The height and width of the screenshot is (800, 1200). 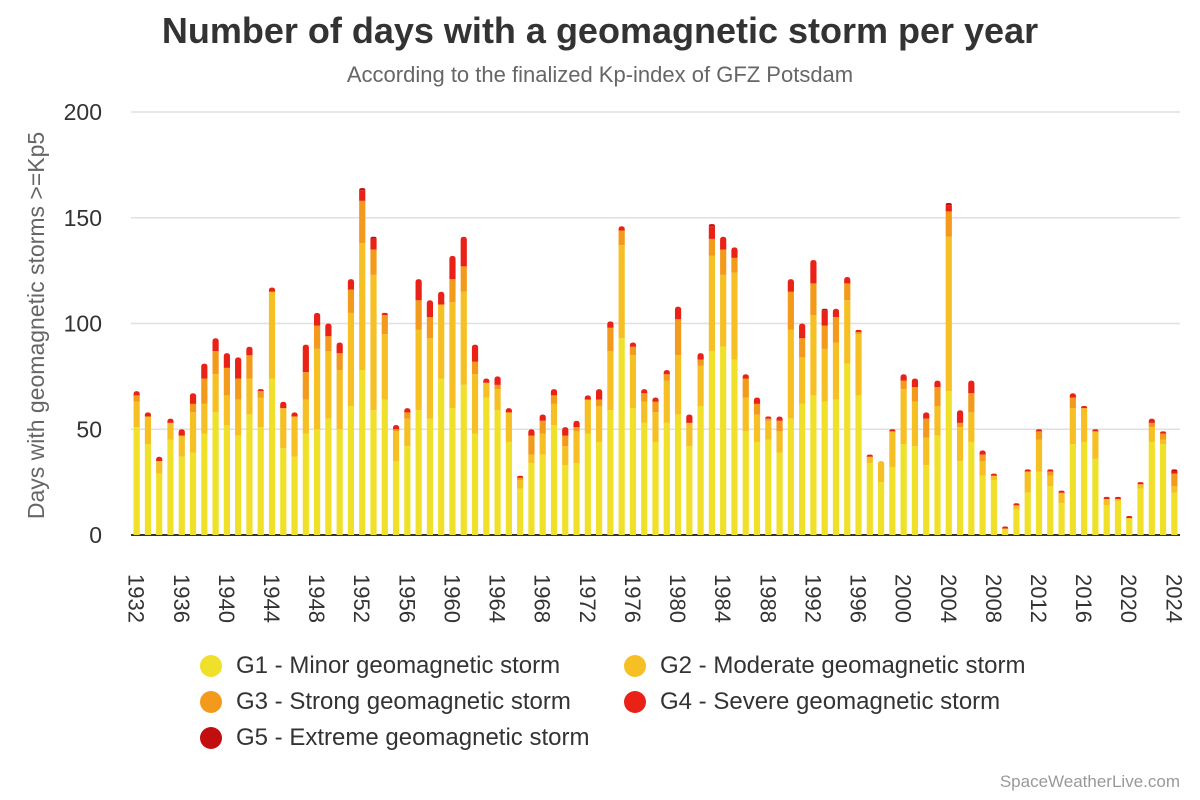 I want to click on bar-segment-1958-g3, so click(x=430, y=328).